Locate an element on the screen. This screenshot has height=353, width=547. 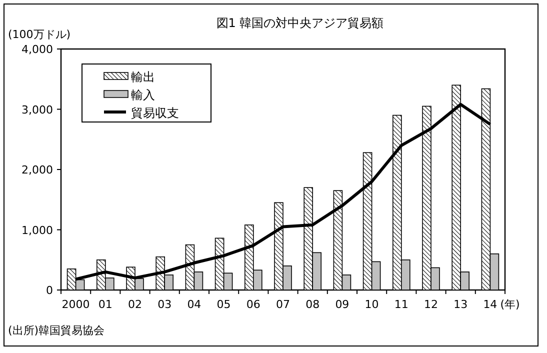
legend-label: 輸出 is located at coordinates (143, 77).